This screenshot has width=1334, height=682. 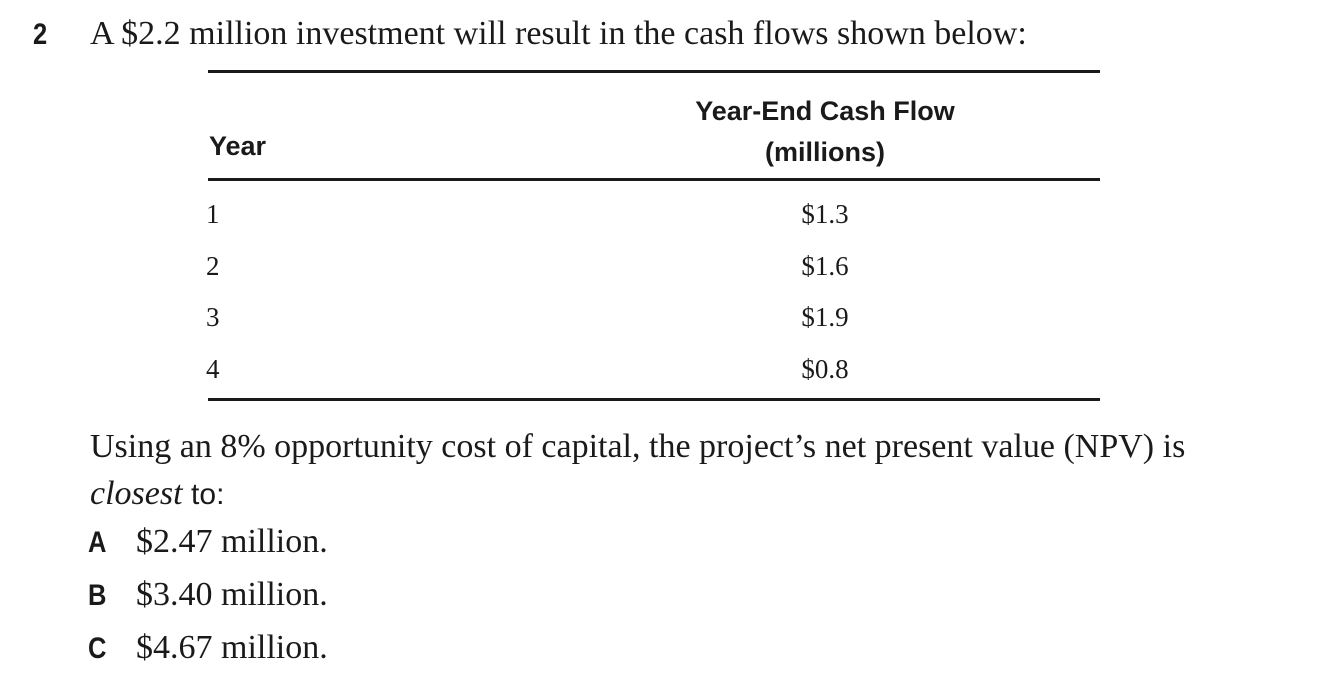 I want to click on option-letter: A, so click(x=97, y=542).